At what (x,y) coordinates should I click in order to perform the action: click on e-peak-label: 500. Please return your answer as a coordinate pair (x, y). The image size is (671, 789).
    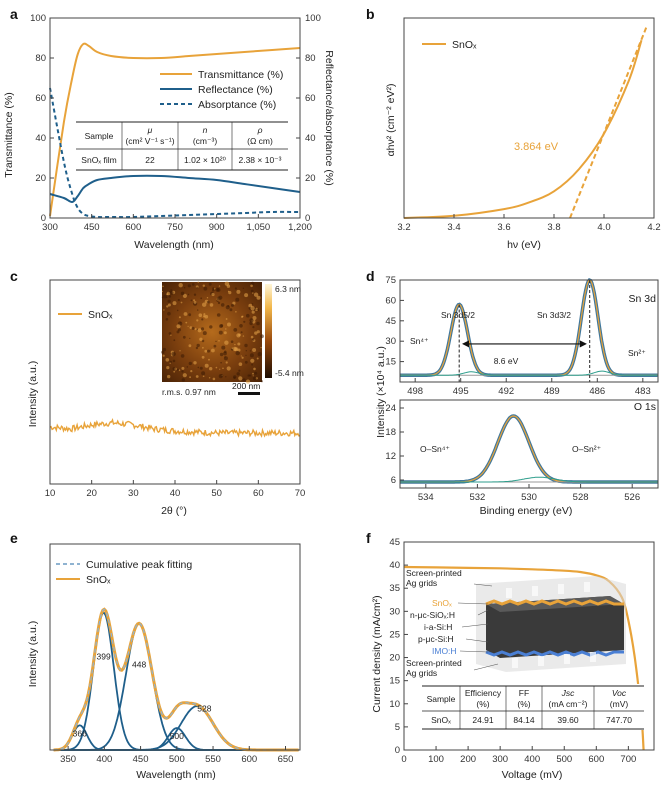
    Looking at the image, I should click on (177, 736).